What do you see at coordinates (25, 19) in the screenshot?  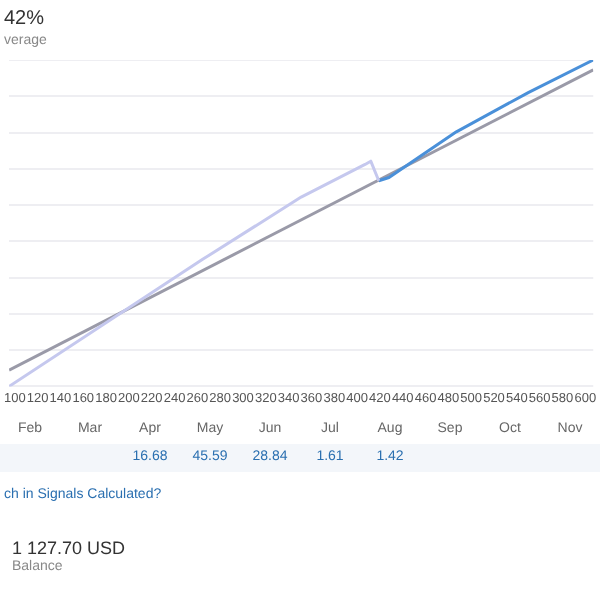 I see `text: 42%` at bounding box center [25, 19].